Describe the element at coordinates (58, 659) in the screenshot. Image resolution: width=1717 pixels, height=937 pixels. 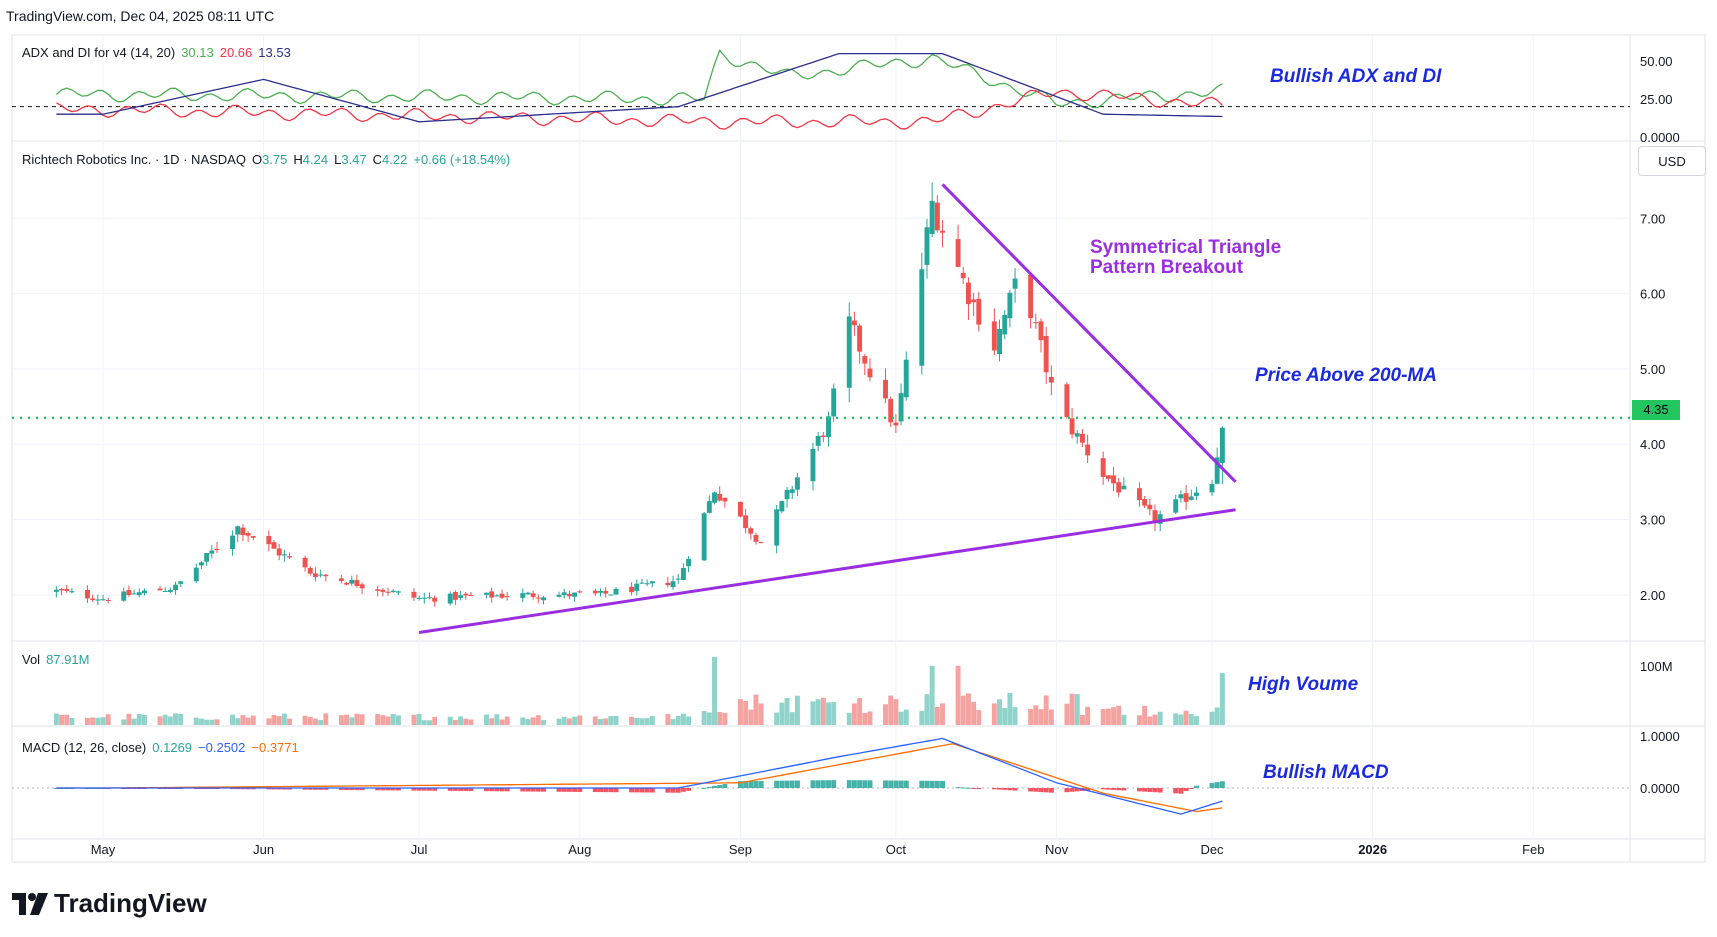
I see `volume-legend: Vol 87.91M` at that location.